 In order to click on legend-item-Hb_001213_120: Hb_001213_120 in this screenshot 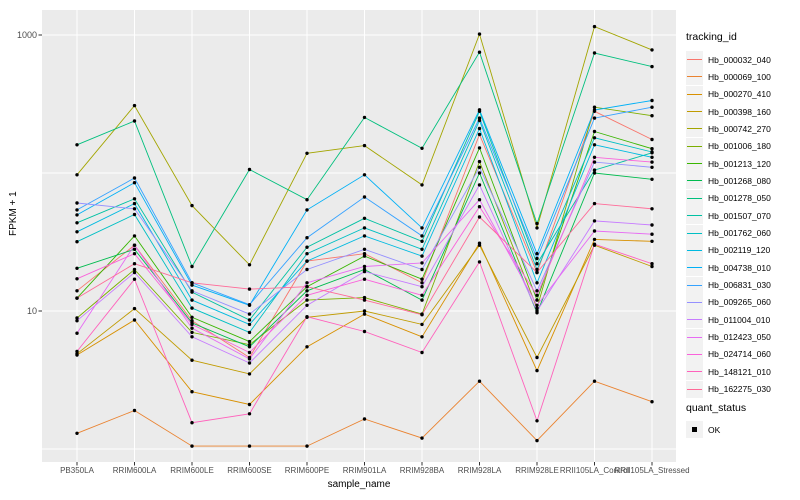, I will do `click(728, 164)`.